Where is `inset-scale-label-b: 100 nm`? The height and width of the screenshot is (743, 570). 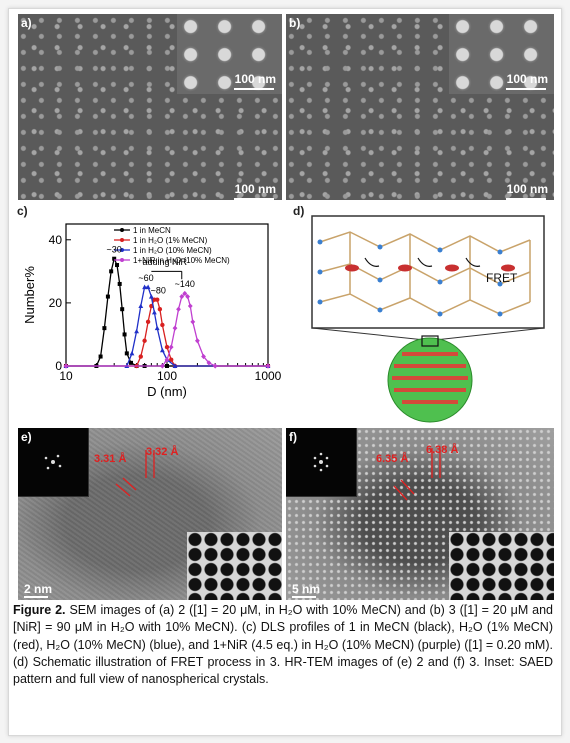
inset-scale-label-b: 100 nm is located at coordinates (527, 79).